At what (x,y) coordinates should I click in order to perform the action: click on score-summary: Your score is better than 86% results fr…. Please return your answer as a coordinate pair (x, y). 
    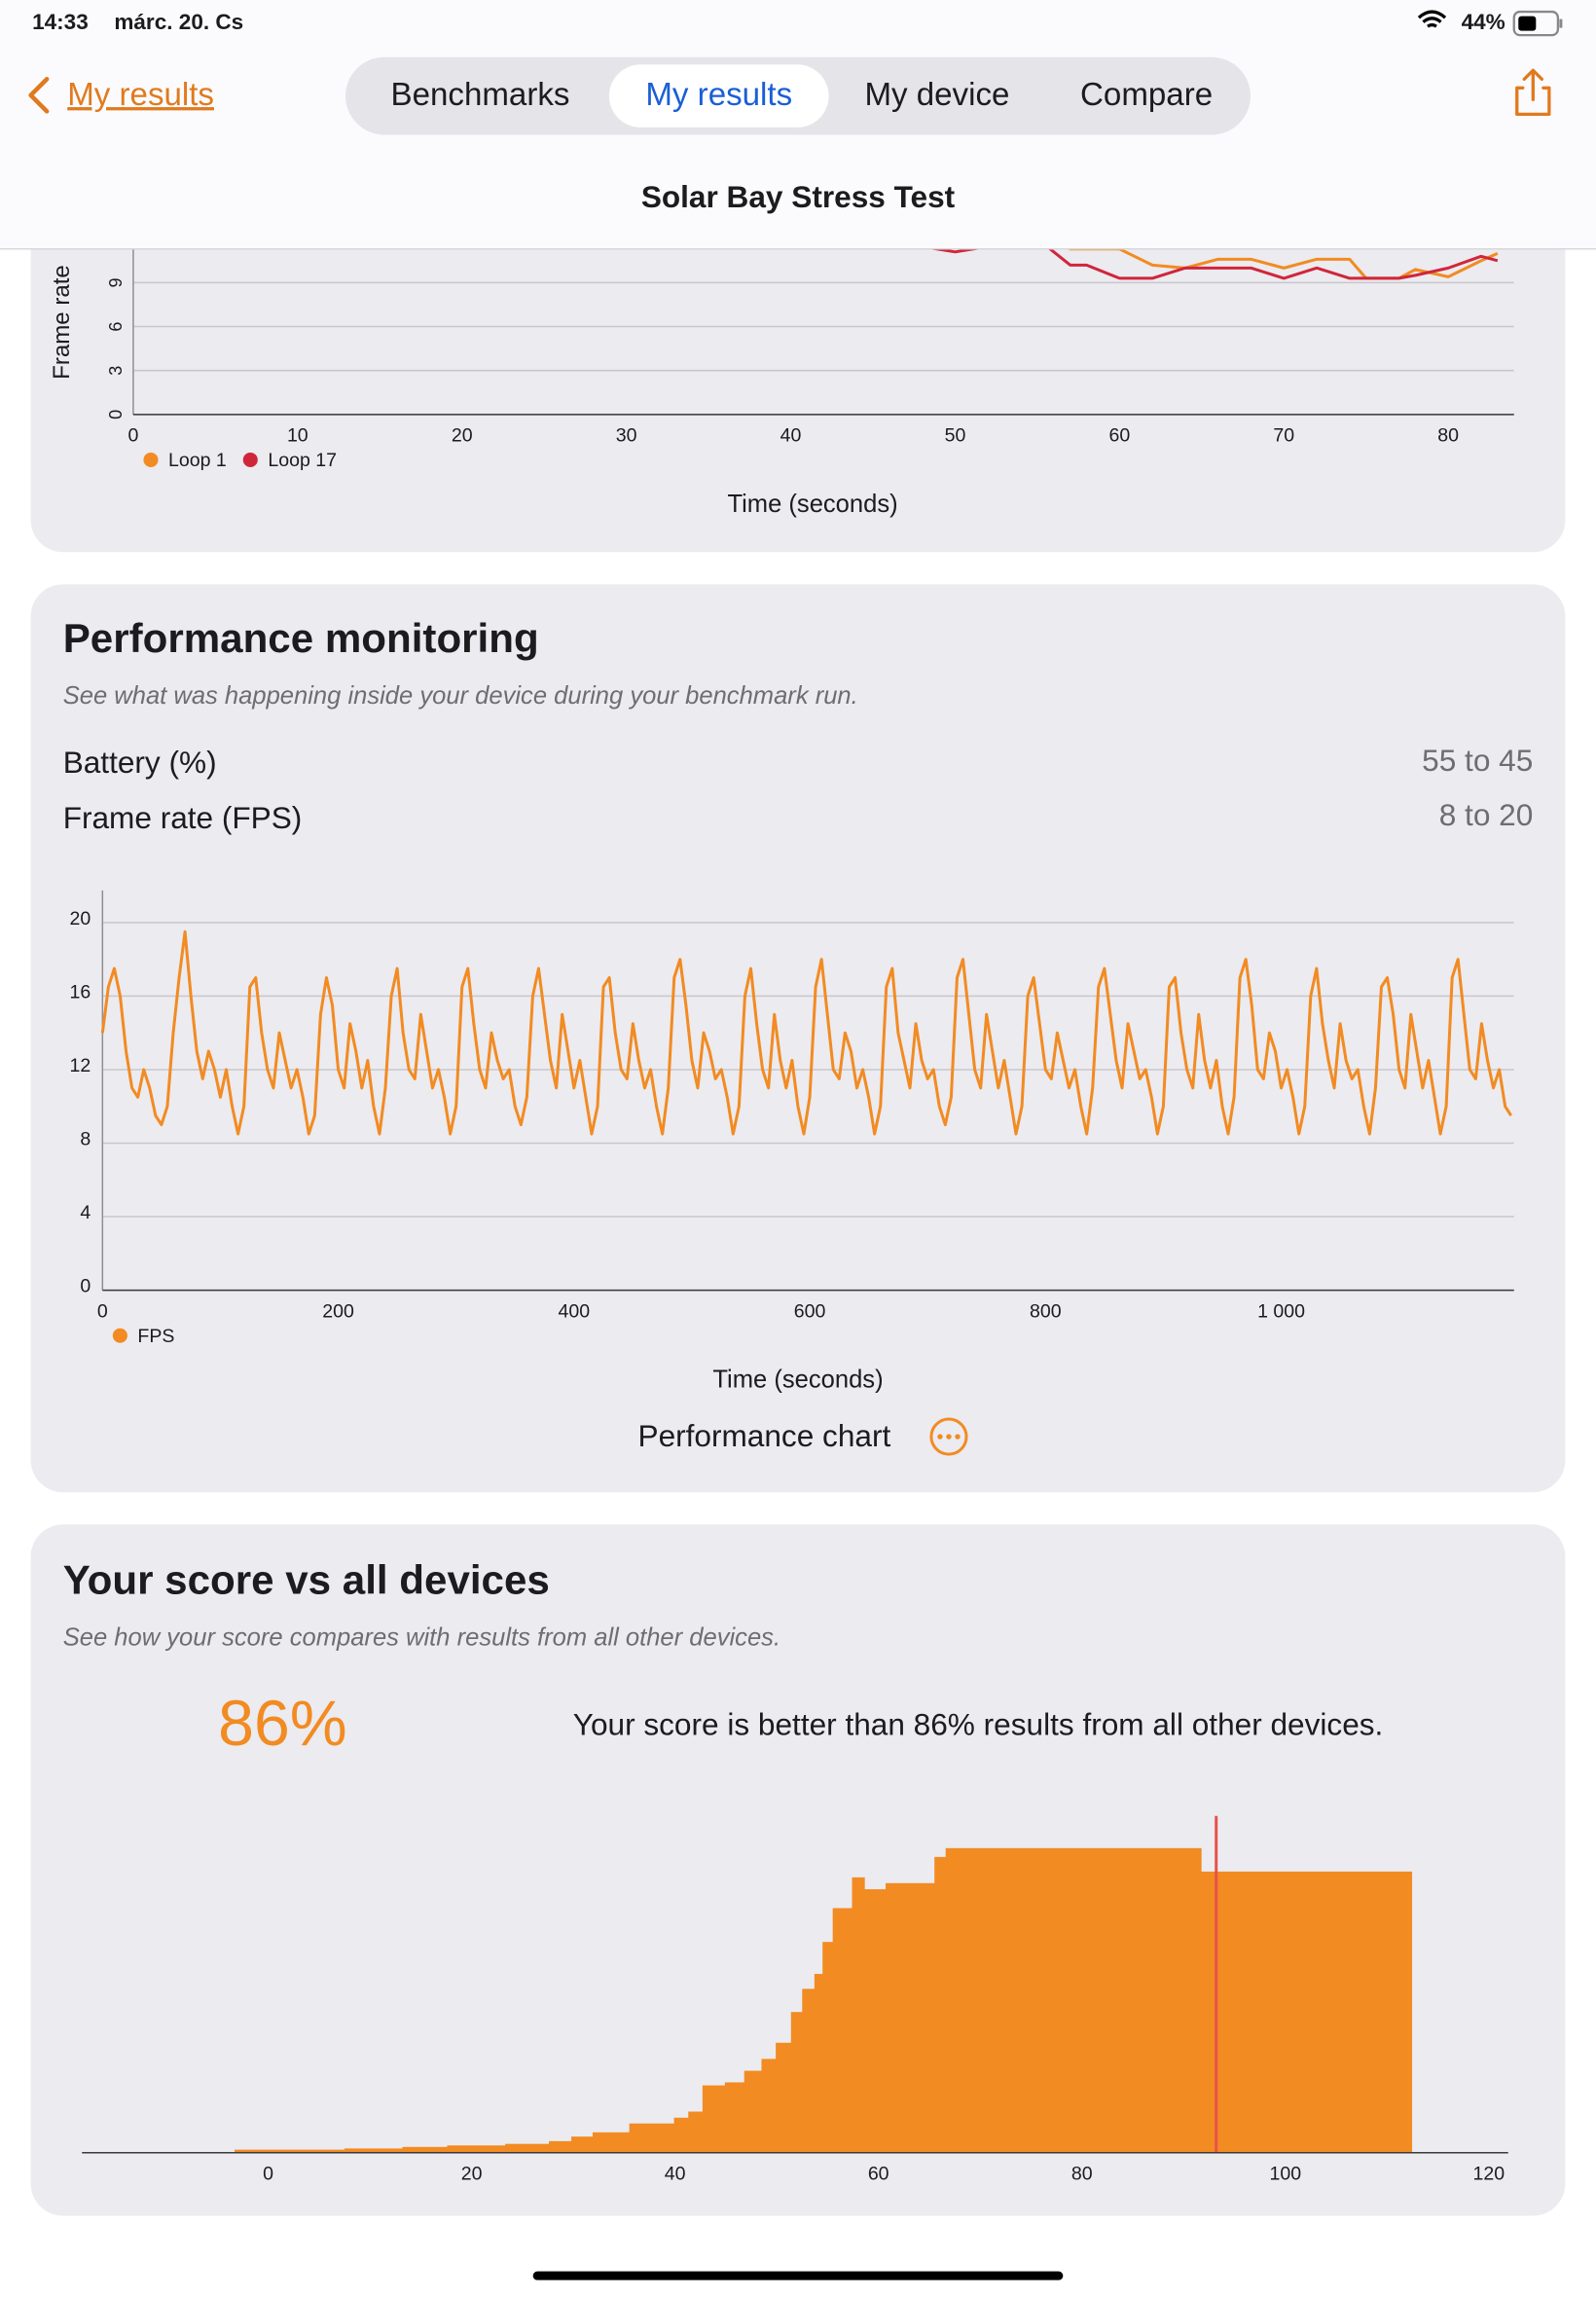
    Looking at the image, I should click on (978, 1724).